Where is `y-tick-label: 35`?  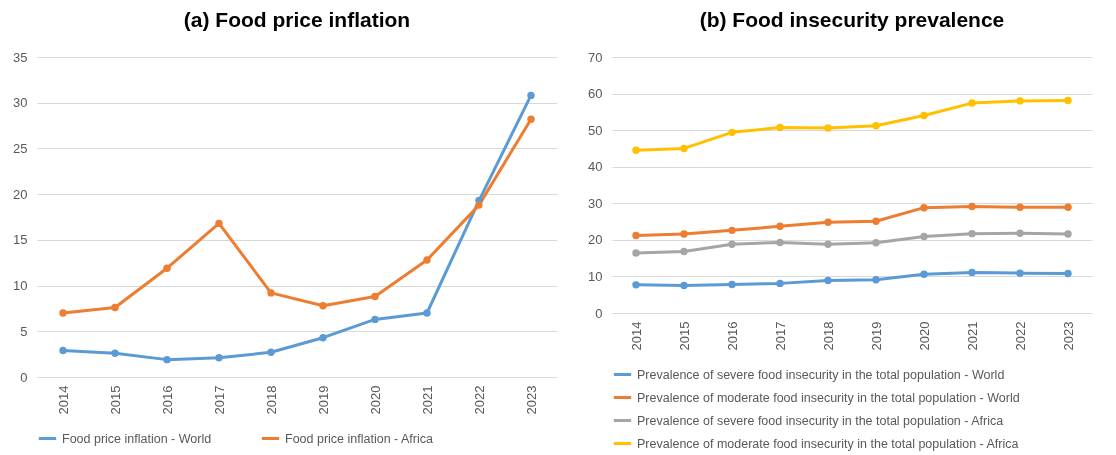 y-tick-label: 35 is located at coordinates (20, 57).